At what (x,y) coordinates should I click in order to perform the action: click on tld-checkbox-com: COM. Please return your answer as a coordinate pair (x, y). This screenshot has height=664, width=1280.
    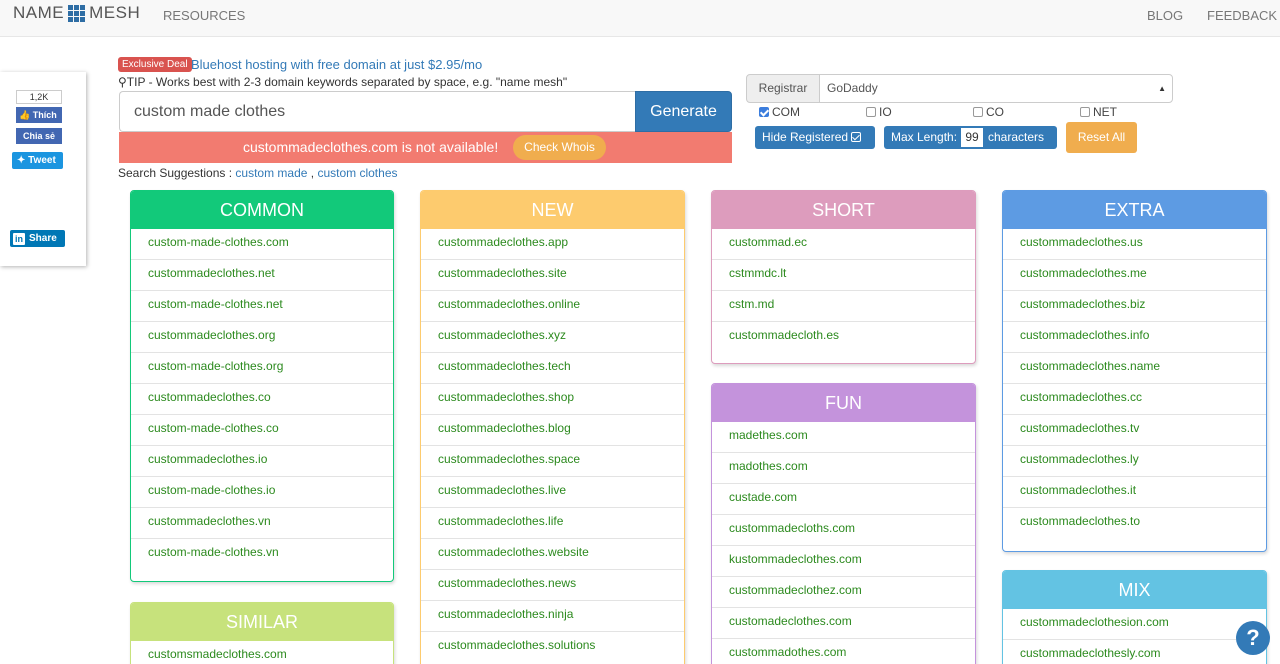
    Looking at the image, I should click on (779, 112).